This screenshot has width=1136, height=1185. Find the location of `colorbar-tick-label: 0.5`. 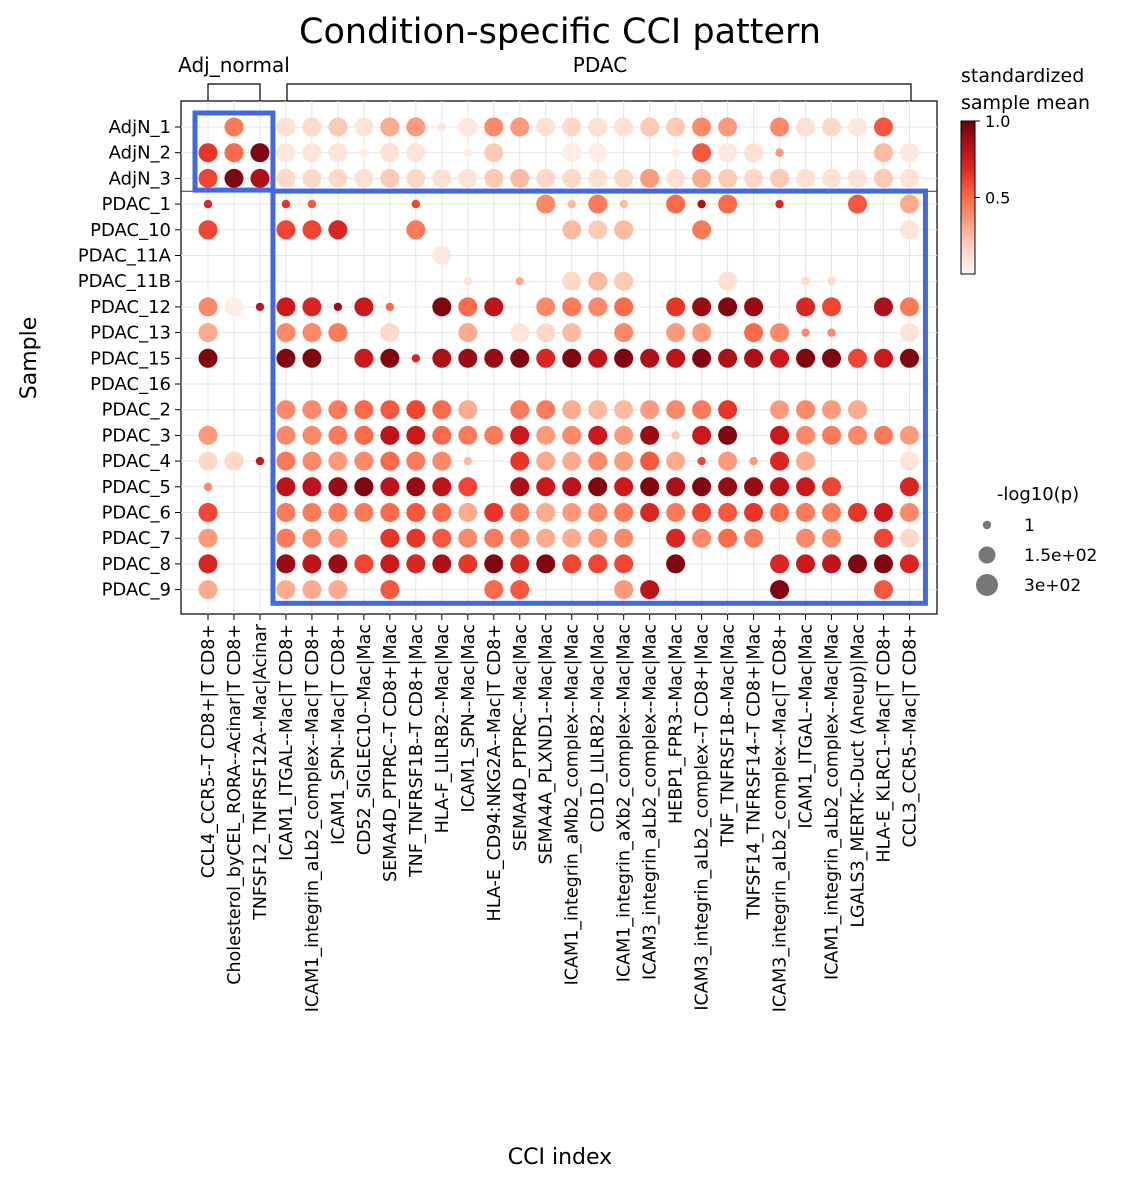

colorbar-tick-label: 0.5 is located at coordinates (997, 198).